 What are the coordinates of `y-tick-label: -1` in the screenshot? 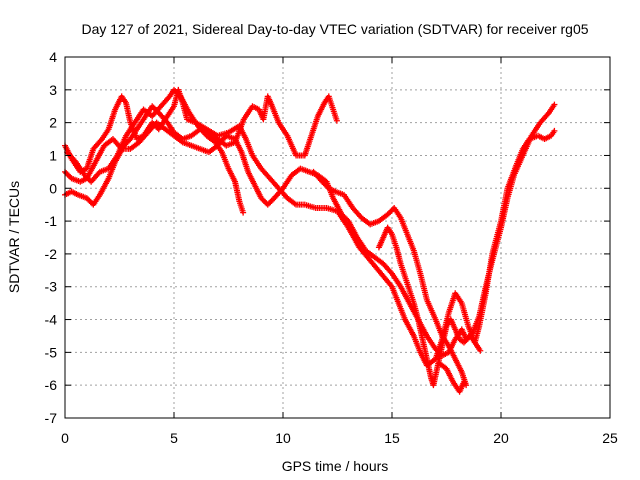 It's located at (51, 221).